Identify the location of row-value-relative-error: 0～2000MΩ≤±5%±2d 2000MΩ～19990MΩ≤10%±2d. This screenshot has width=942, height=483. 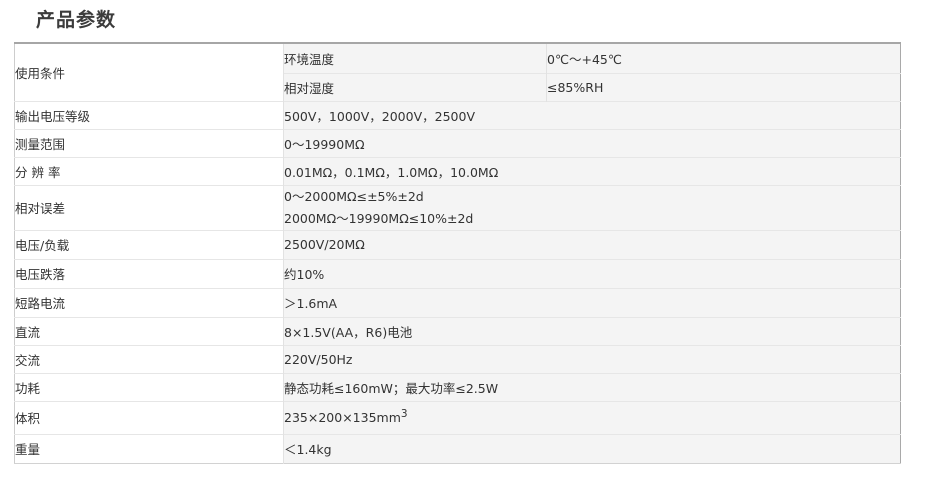
(592, 207).